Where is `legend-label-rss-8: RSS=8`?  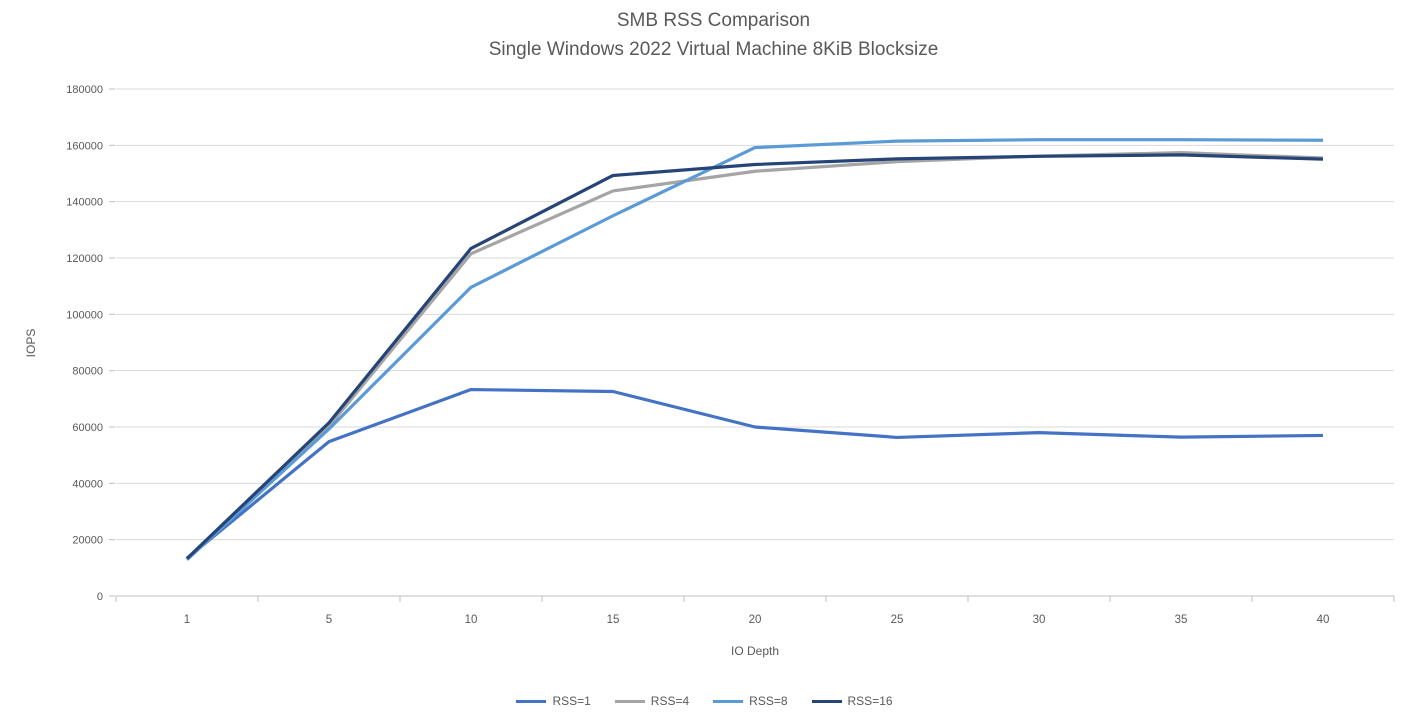
legend-label-rss-8: RSS=8 is located at coordinates (768, 701).